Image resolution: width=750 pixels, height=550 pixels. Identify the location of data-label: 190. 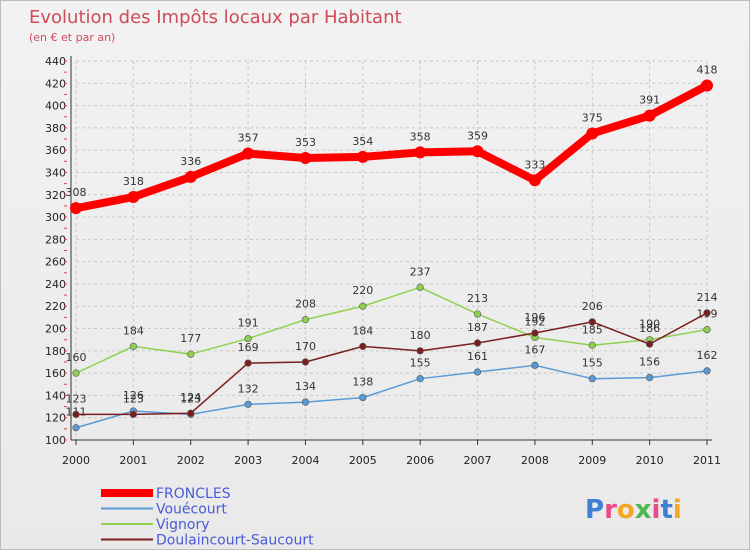
(649, 324).